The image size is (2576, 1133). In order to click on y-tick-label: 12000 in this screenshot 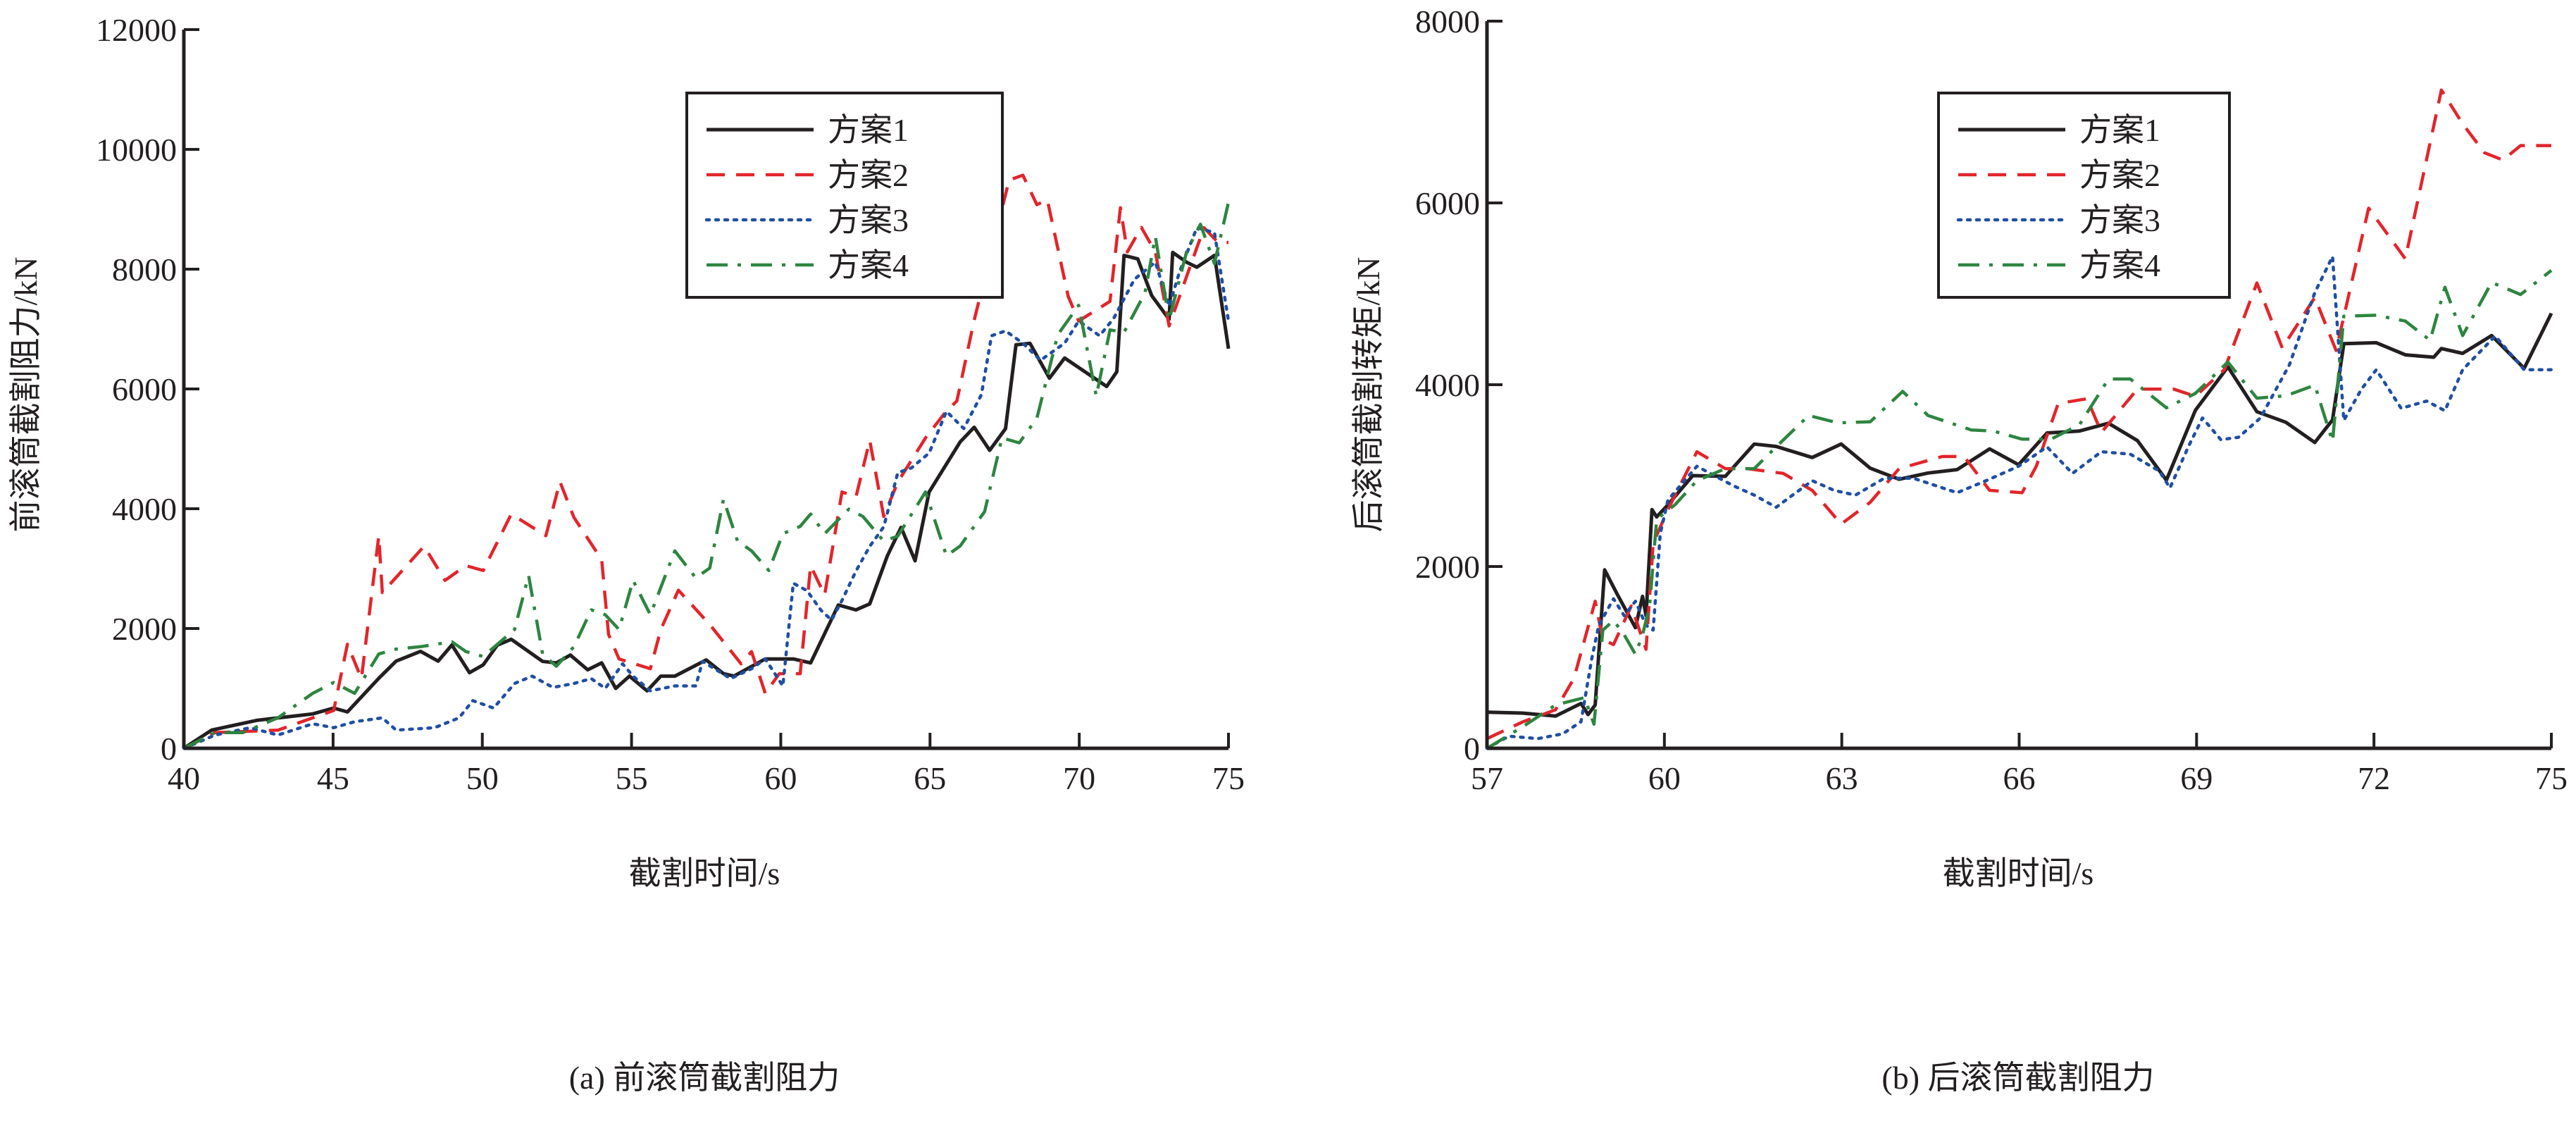, I will do `click(136, 30)`.